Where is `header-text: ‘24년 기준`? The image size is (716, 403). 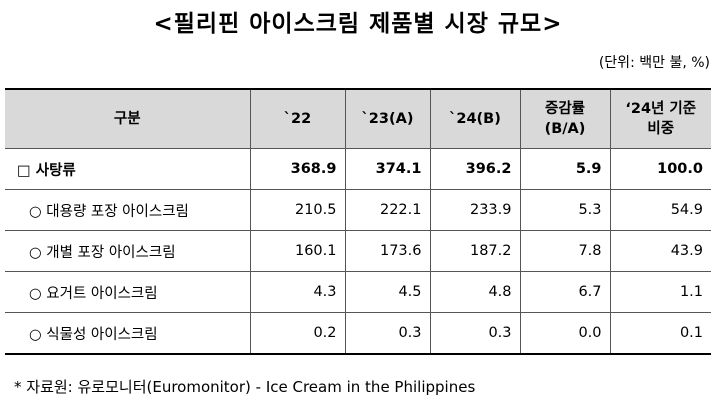 header-text: ‘24년 기준 is located at coordinates (661, 109).